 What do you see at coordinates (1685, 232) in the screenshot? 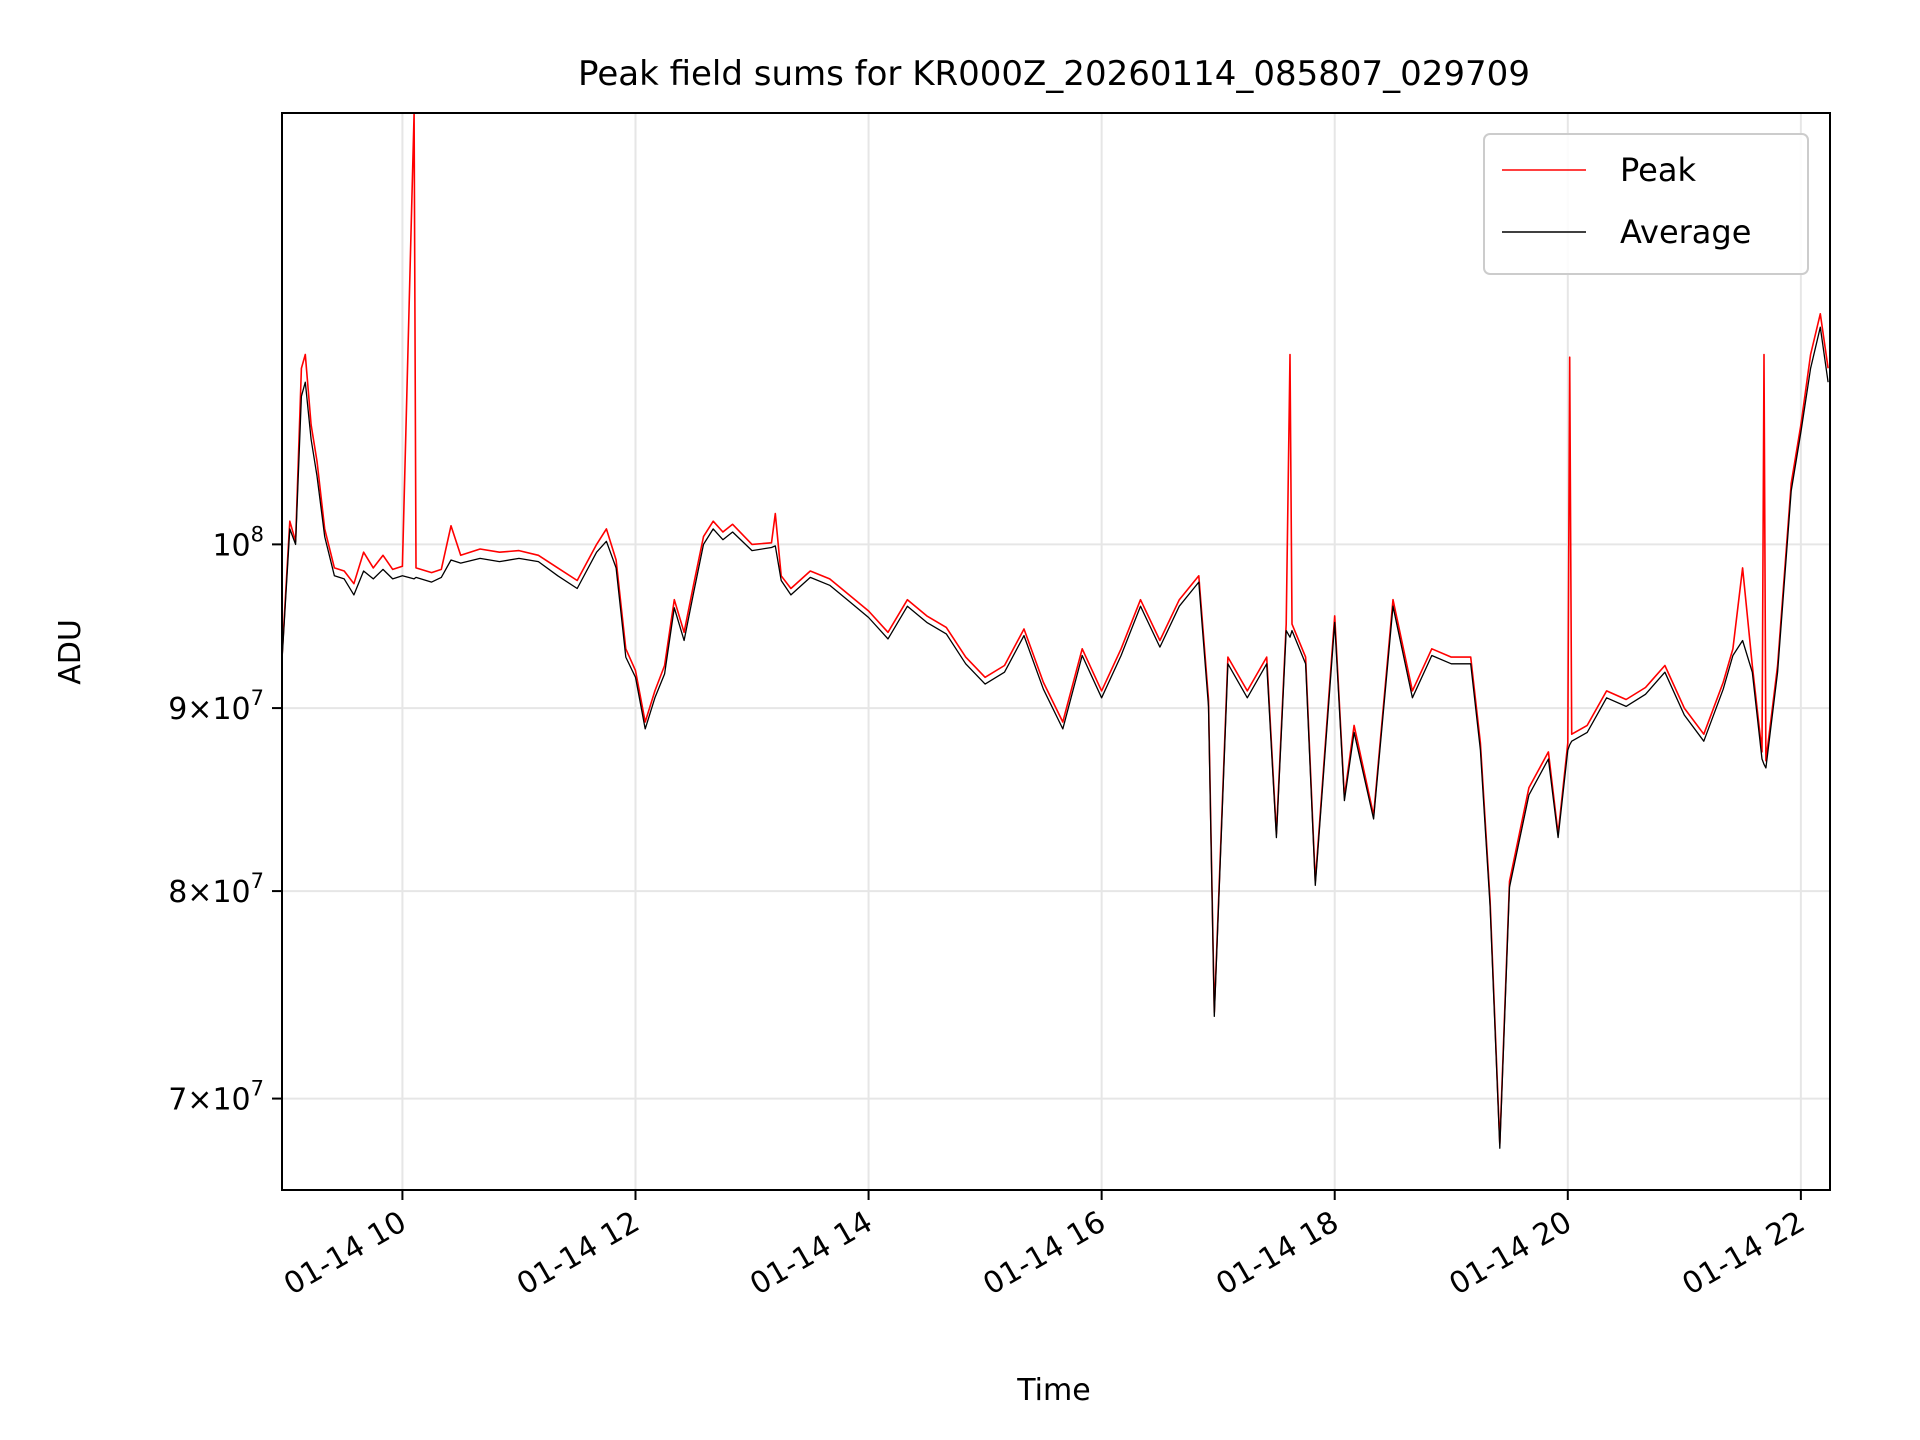
I see `legend-label-average: Average` at bounding box center [1685, 232].